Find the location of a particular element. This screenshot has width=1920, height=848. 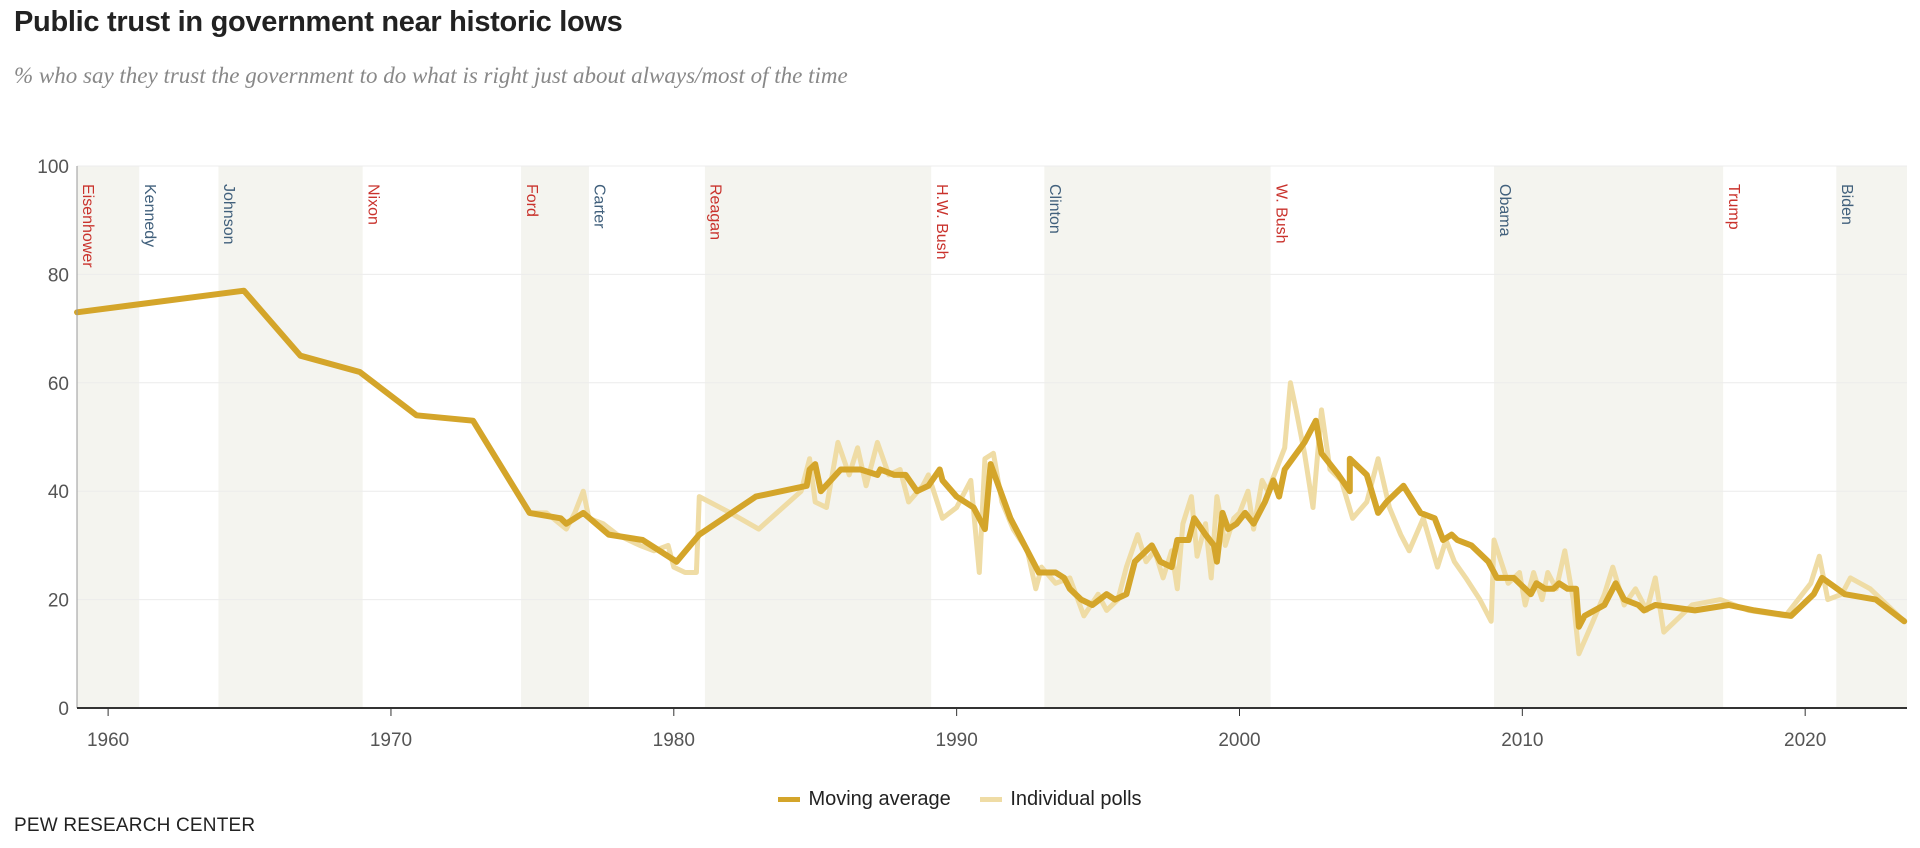

y-tick-label-20: 20 is located at coordinates (58, 601).